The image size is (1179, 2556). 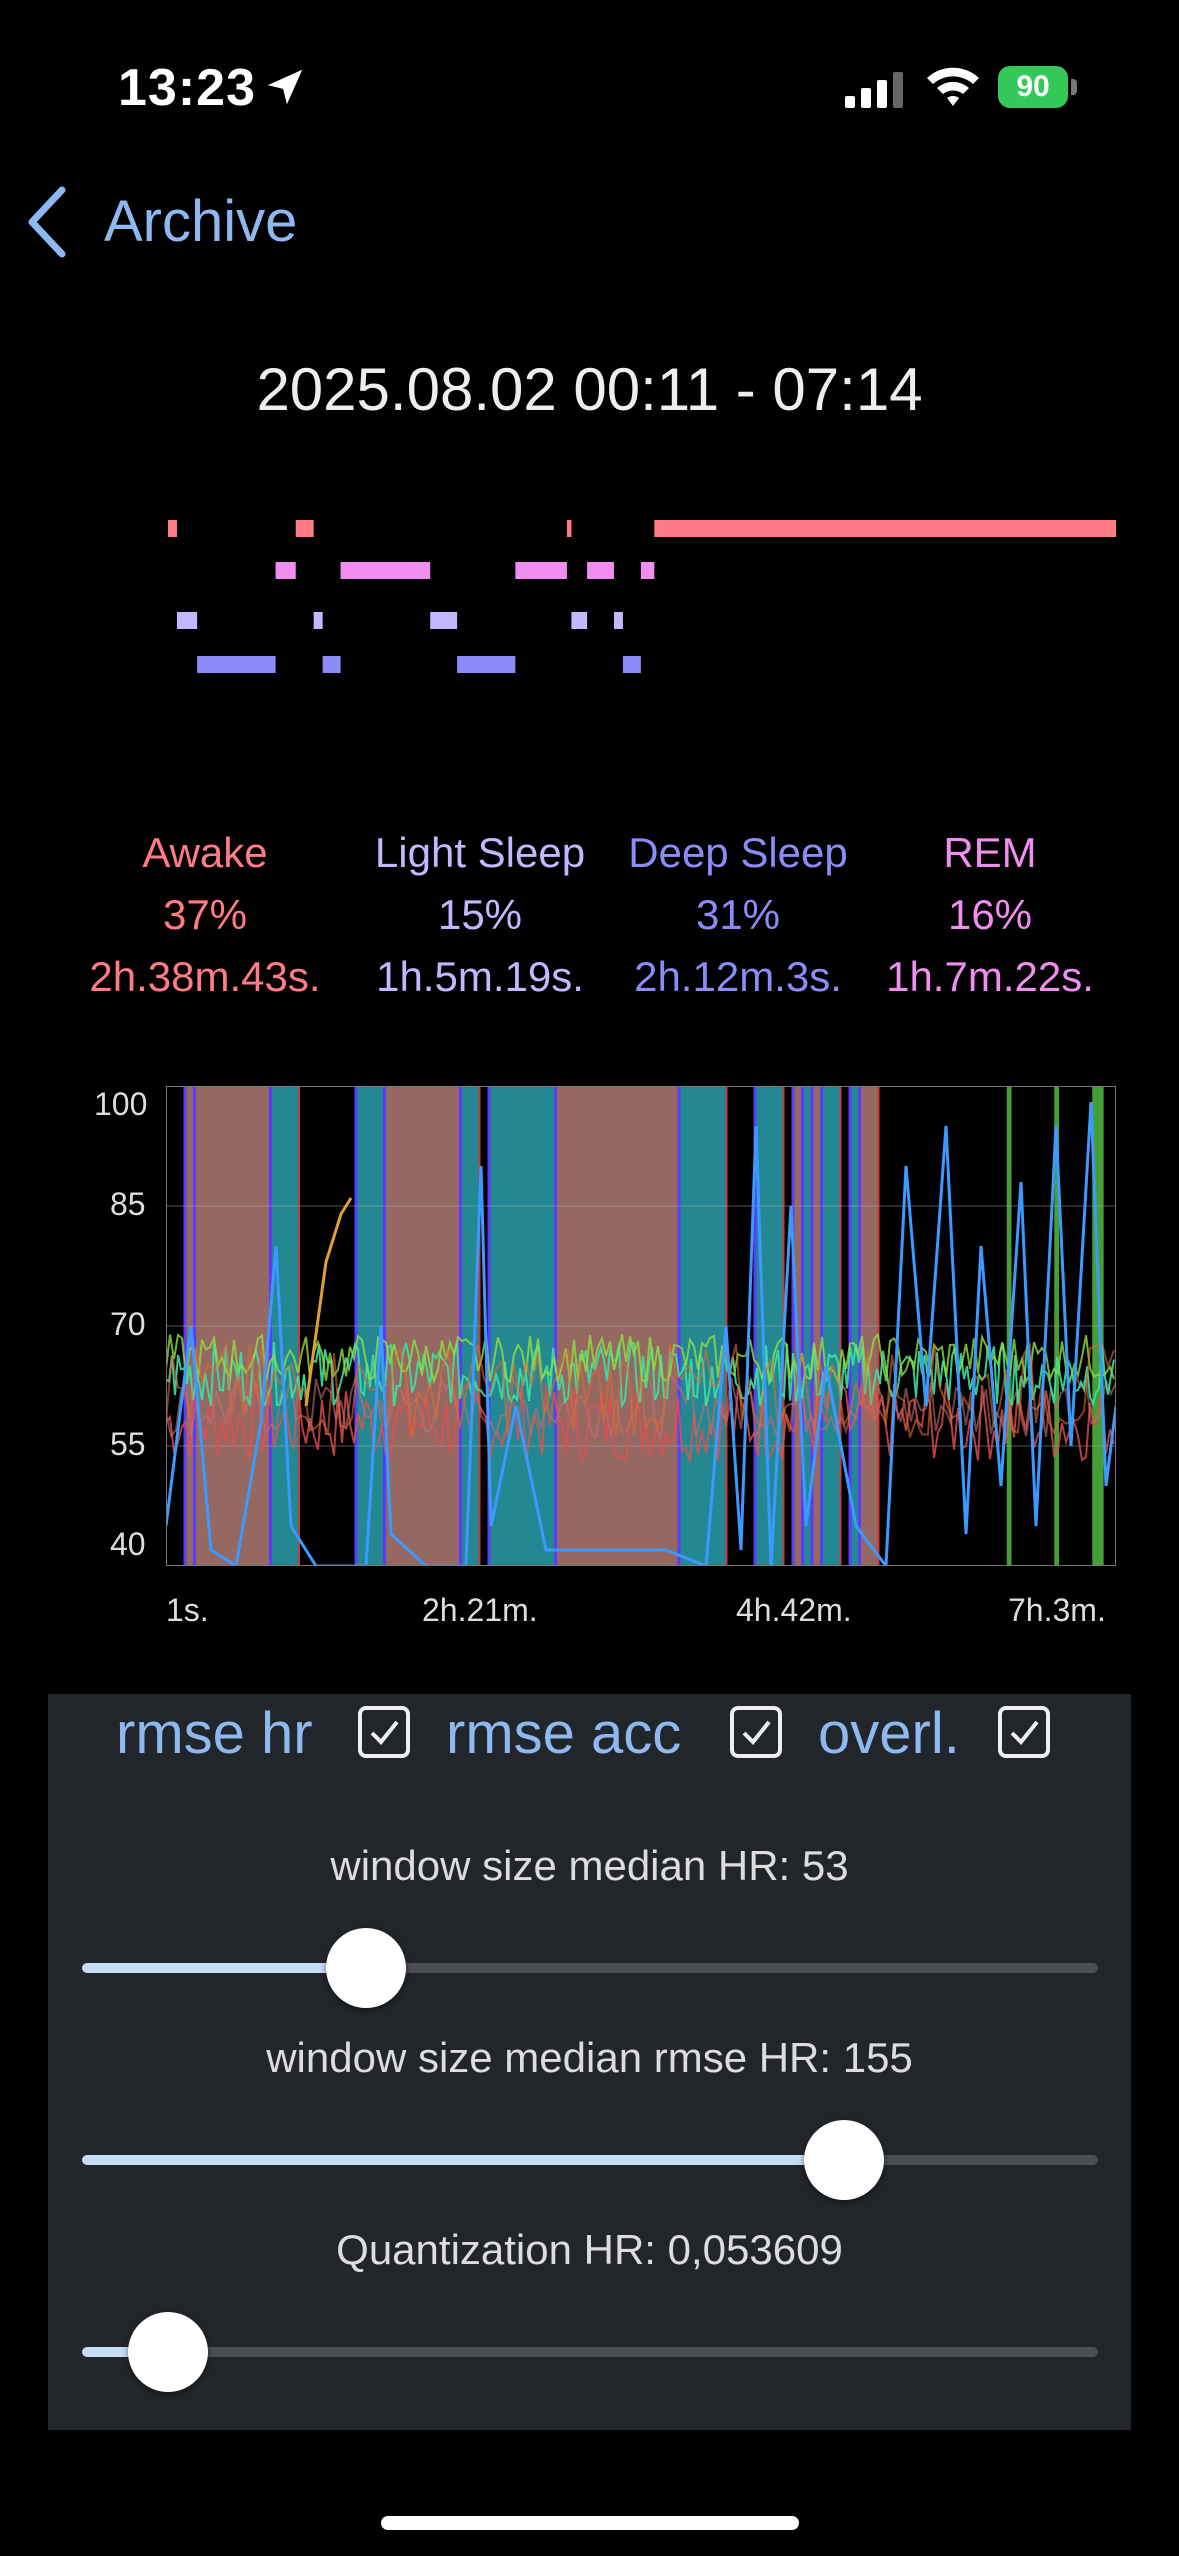 What do you see at coordinates (589, 2057) in the screenshot?
I see `slider-label-median-rmse-hr: window size median rmse HR: 155` at bounding box center [589, 2057].